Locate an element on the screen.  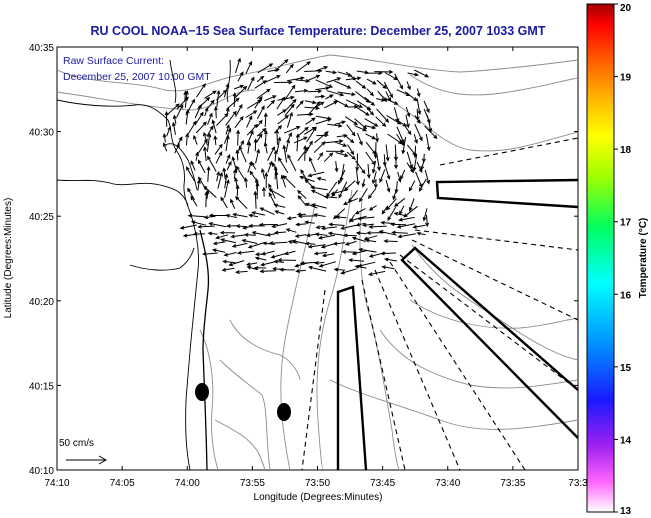
colorbar-tick-label: 15 is located at coordinates (626, 368).